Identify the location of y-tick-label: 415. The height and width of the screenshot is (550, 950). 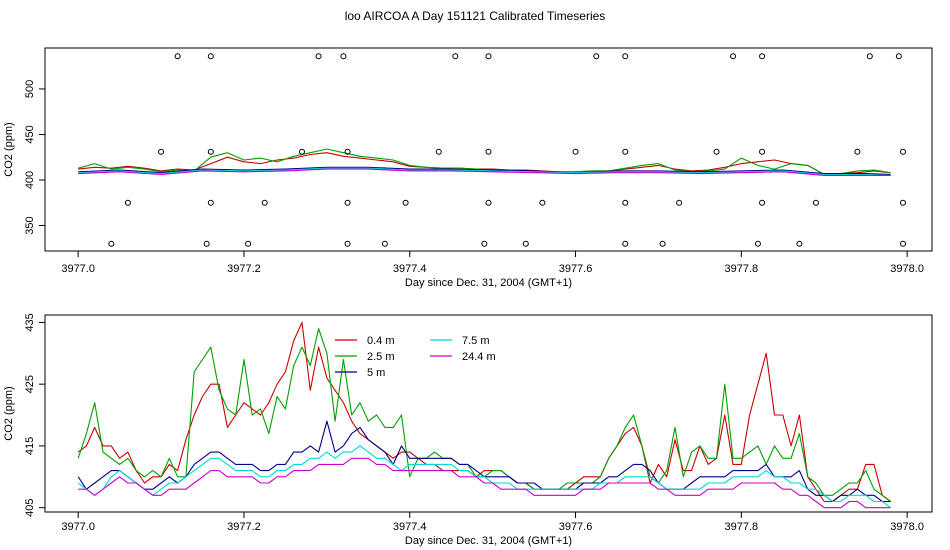
(30, 446).